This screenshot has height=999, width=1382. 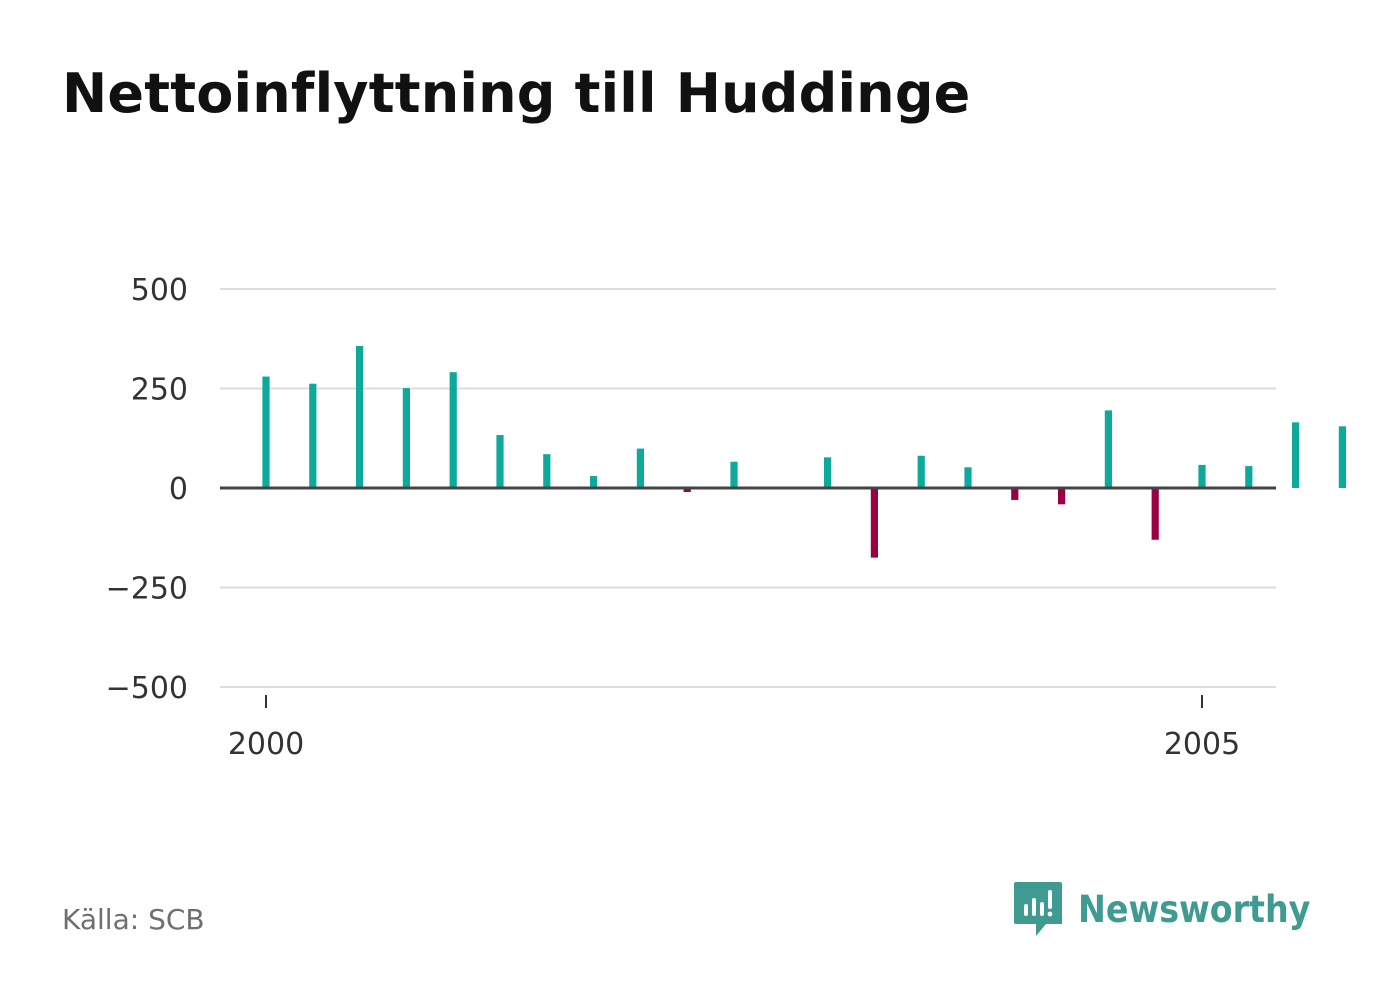 What do you see at coordinates (266, 744) in the screenshot?
I see `x-tick-label: 2000` at bounding box center [266, 744].